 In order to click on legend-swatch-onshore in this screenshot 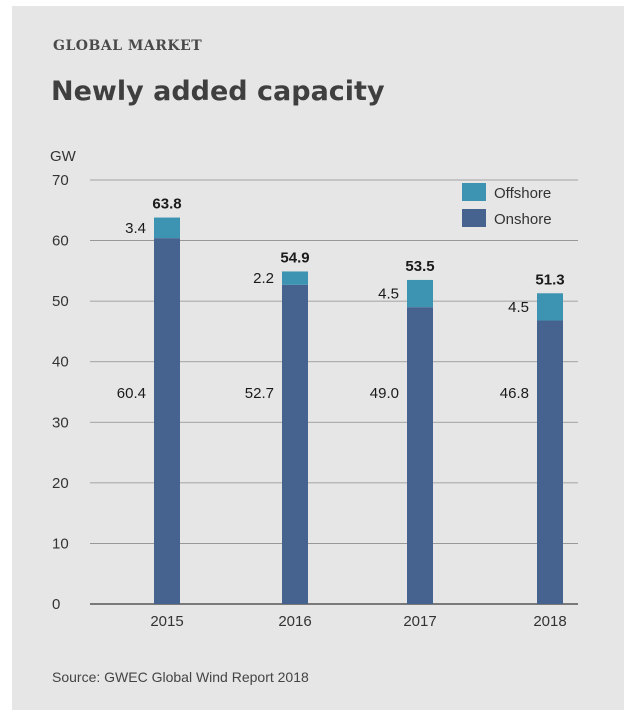, I will do `click(474, 218)`.